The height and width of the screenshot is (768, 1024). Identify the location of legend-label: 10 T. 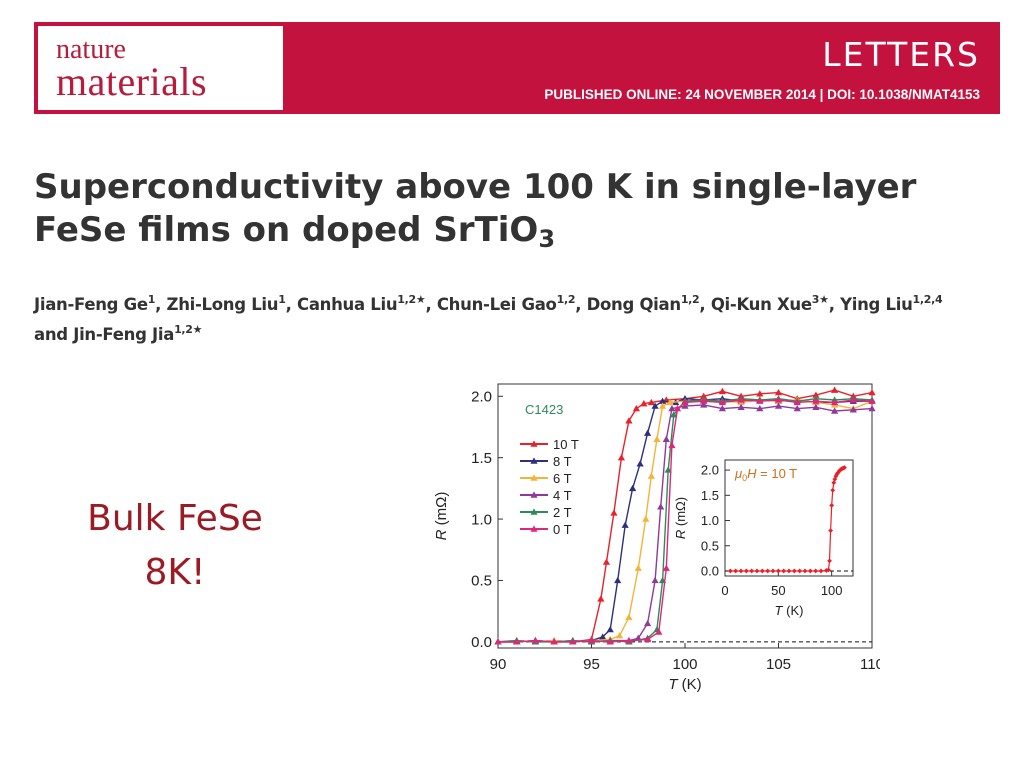
(566, 444).